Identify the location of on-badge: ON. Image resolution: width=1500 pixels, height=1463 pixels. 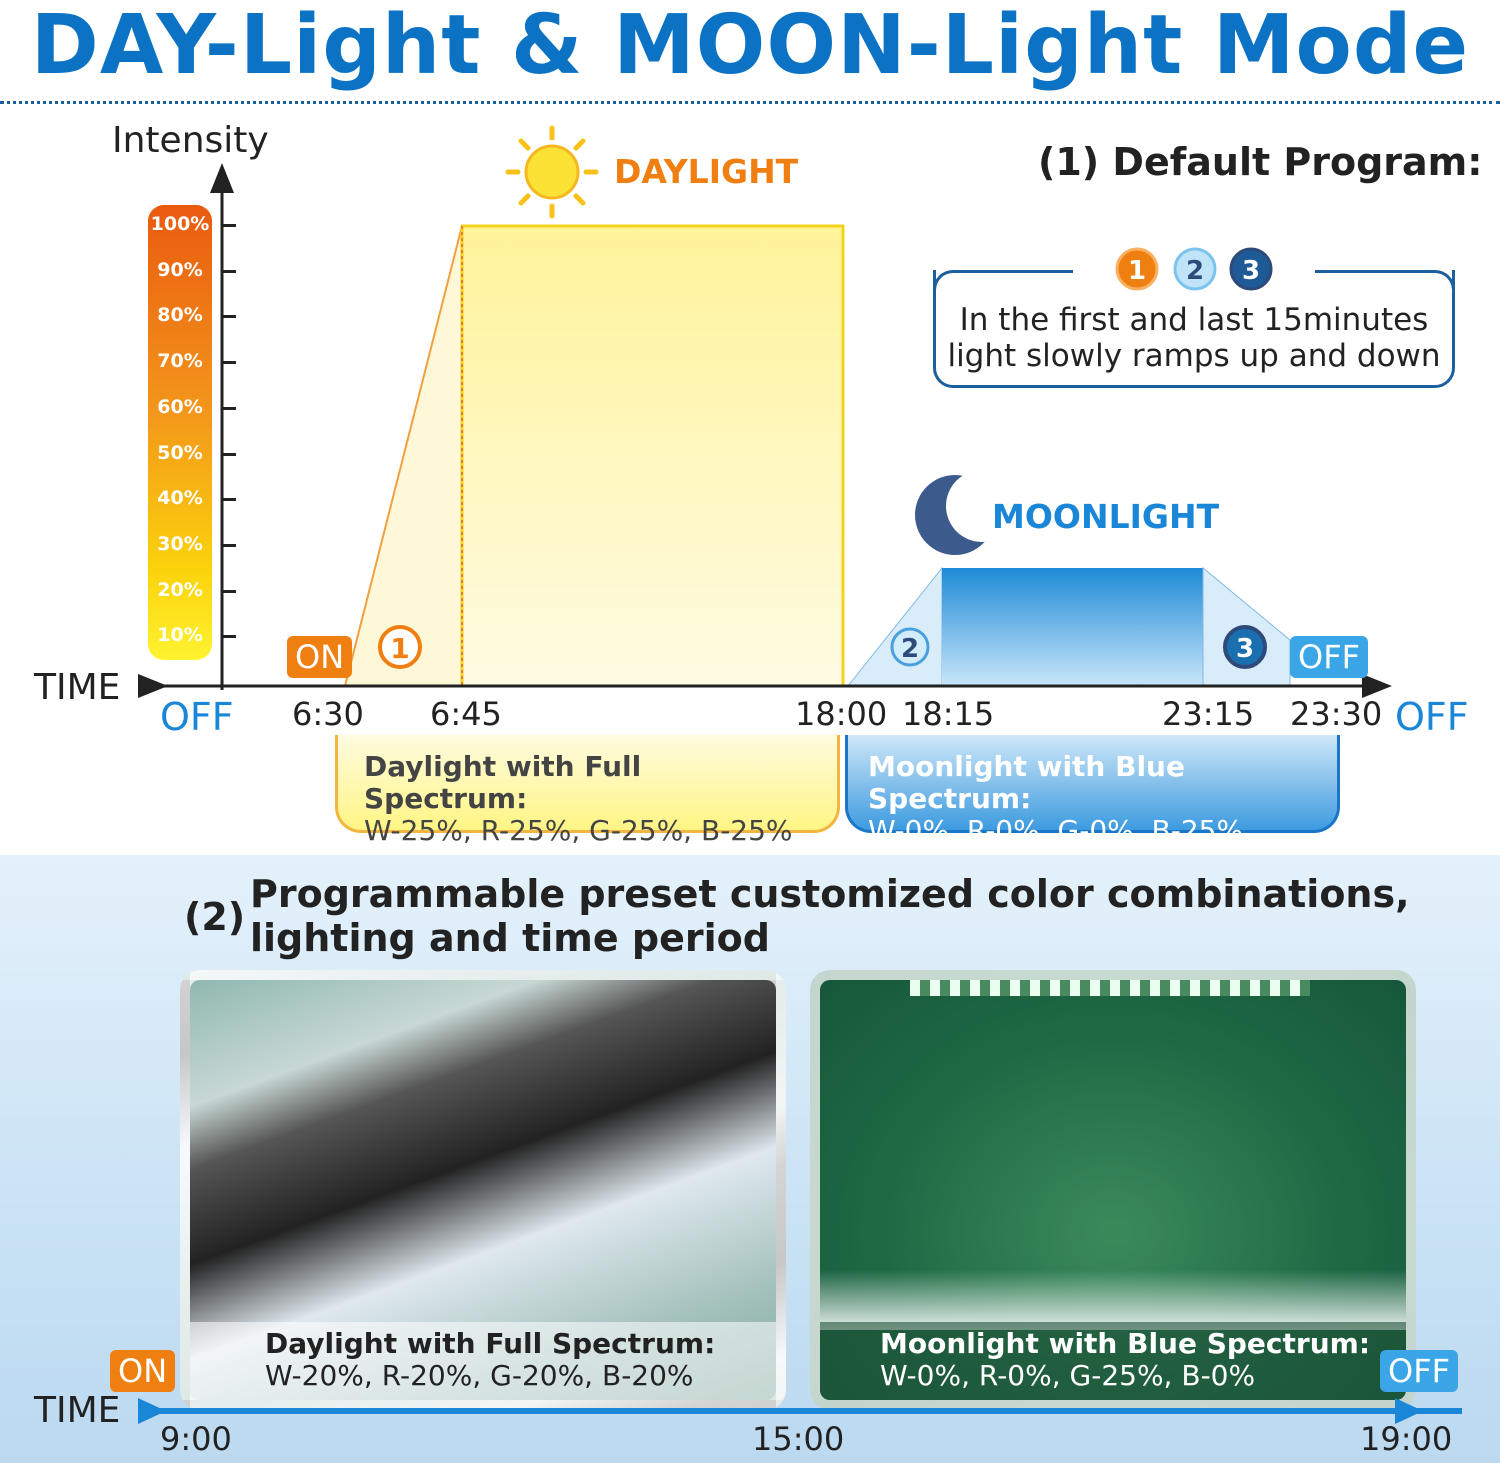
(320, 657).